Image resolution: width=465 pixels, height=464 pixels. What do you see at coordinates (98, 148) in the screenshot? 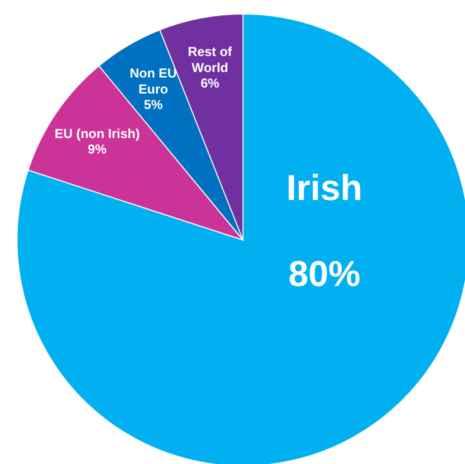
I see `data-label: 9%` at bounding box center [98, 148].